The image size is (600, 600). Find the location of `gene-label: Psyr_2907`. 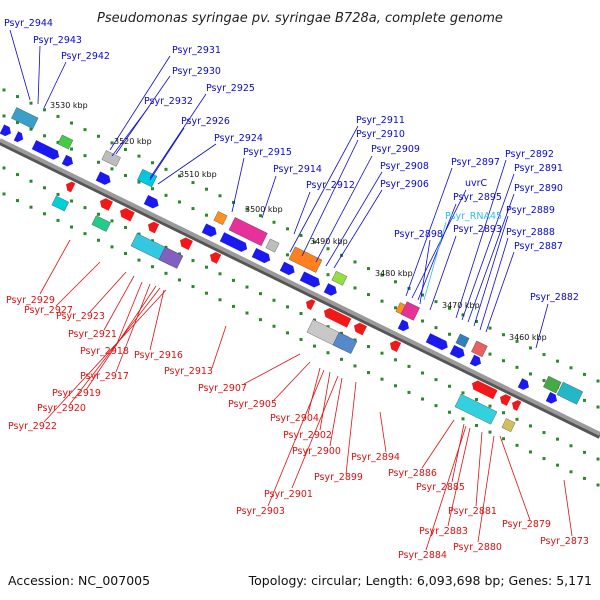

gene-label: Psyr_2907 is located at coordinates (222, 388).